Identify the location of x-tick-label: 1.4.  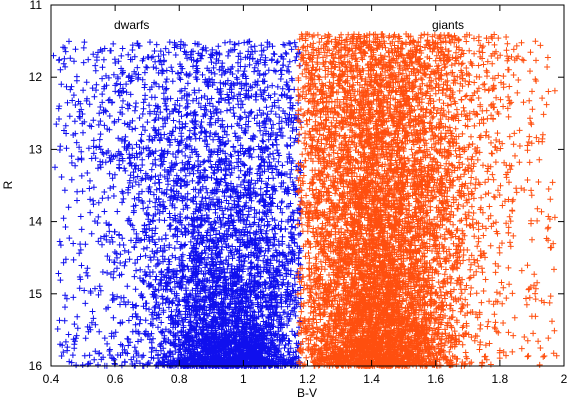
(371, 379).